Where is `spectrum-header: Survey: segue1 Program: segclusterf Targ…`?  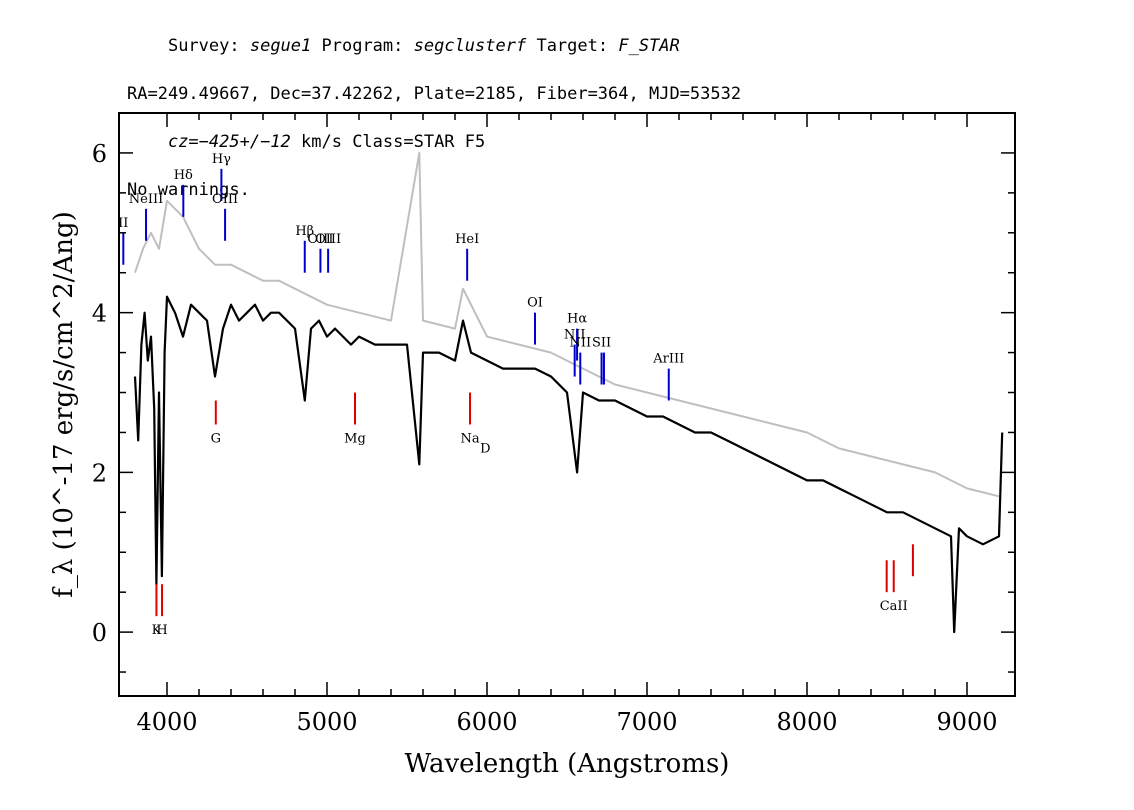 spectrum-header: Survey: segue1 Program: segclusterf Targ… is located at coordinates (434, 106).